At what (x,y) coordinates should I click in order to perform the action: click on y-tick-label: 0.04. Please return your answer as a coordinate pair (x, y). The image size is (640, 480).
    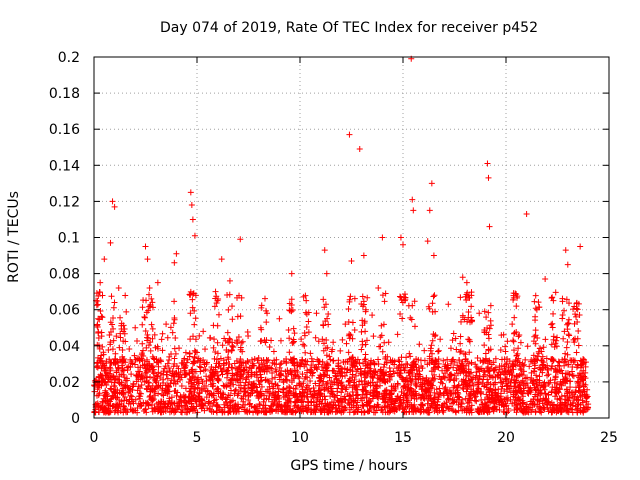
    Looking at the image, I should click on (64, 347).